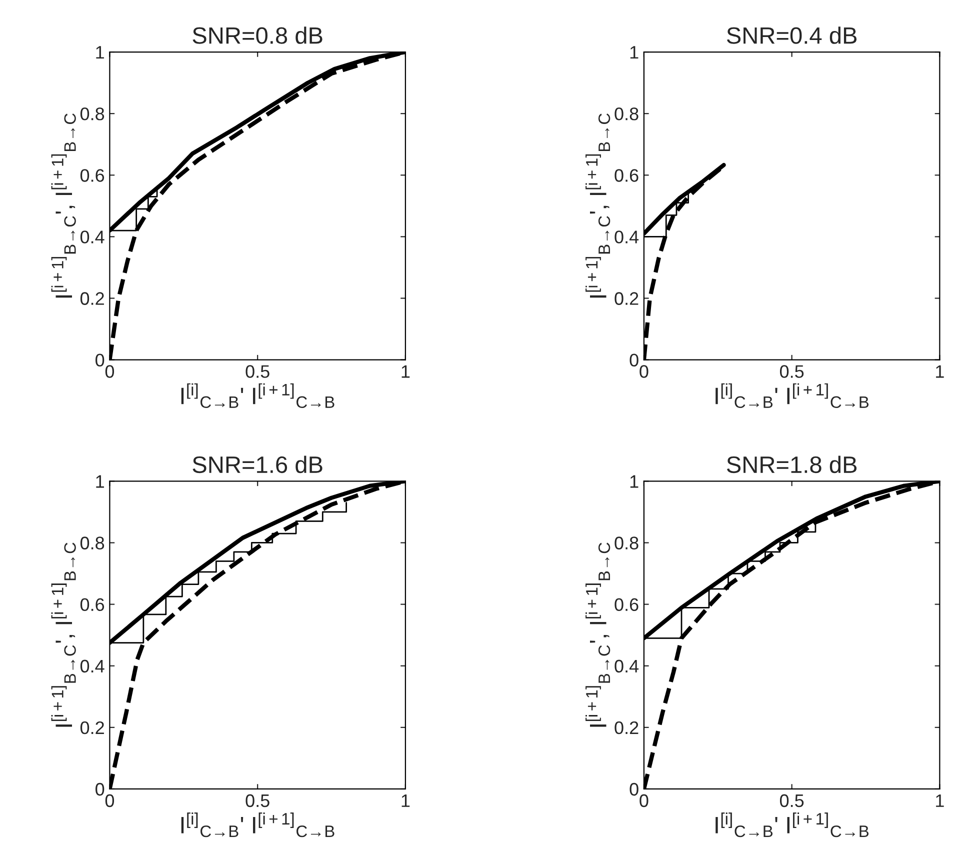 The height and width of the screenshot is (867, 954). What do you see at coordinates (791, 35) in the screenshot?
I see `chart-title: SNR=0.4 dB` at bounding box center [791, 35].